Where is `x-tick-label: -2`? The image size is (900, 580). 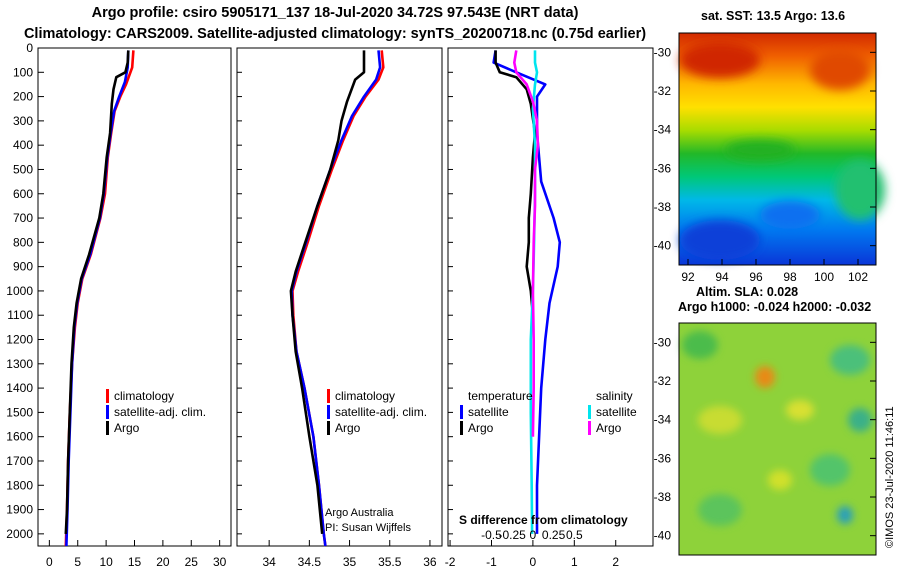
x-tick-label: -2 is located at coordinates (450, 562).